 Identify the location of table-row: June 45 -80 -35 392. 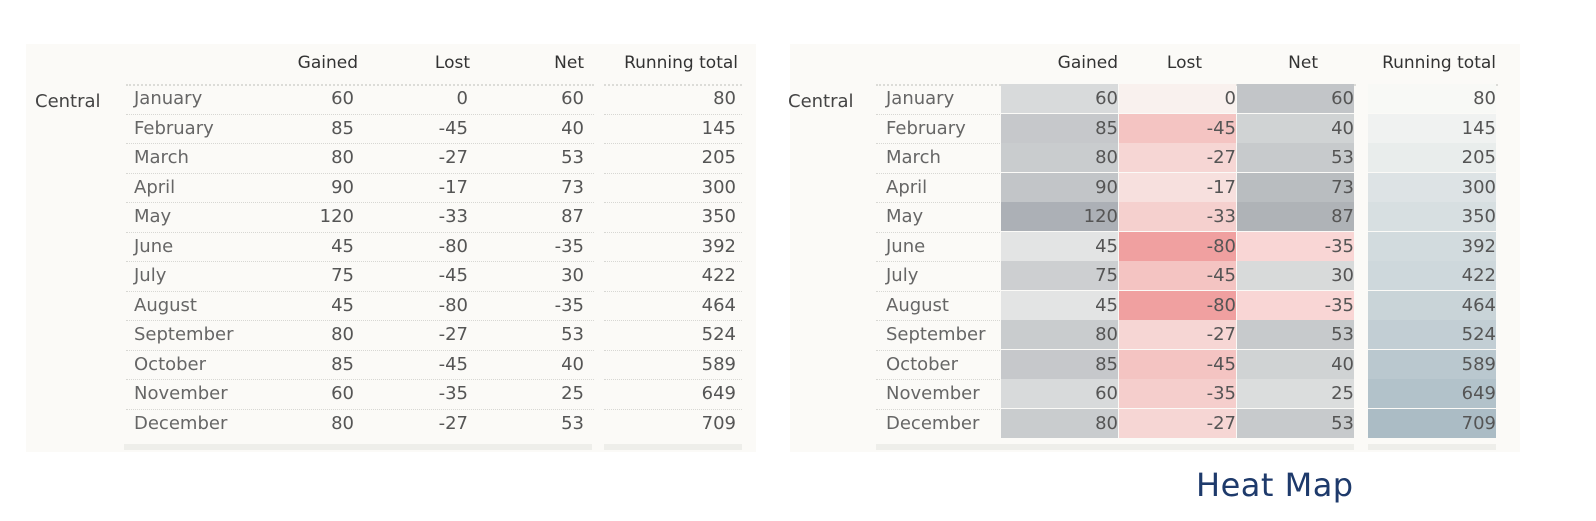
(391, 247).